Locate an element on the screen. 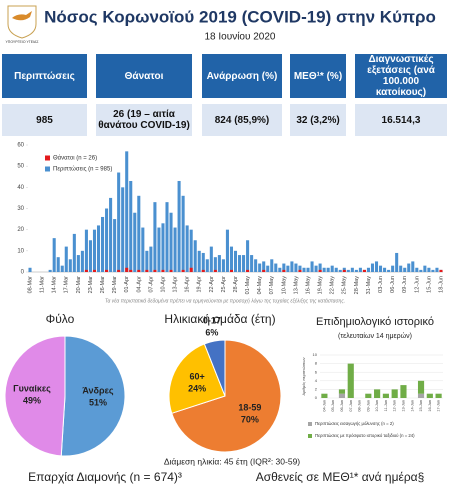 The height and width of the screenshot is (500, 449). x-tick-label: 05-Jun is located at coordinates (333, 406).